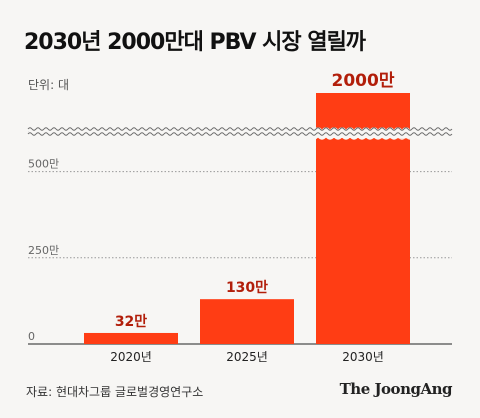 The width and height of the screenshot is (480, 418). What do you see at coordinates (363, 81) in the screenshot?
I see `bar-value-label: 2000만` at bounding box center [363, 81].